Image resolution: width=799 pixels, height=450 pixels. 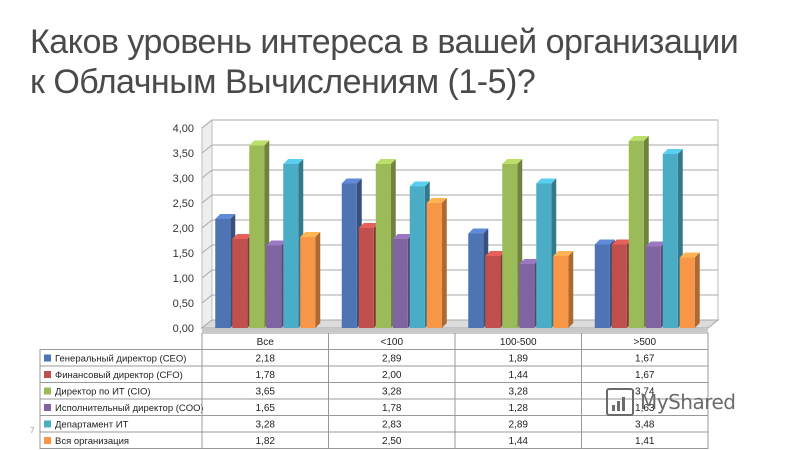 What do you see at coordinates (32, 430) in the screenshot?
I see `page-number: 7` at bounding box center [32, 430].